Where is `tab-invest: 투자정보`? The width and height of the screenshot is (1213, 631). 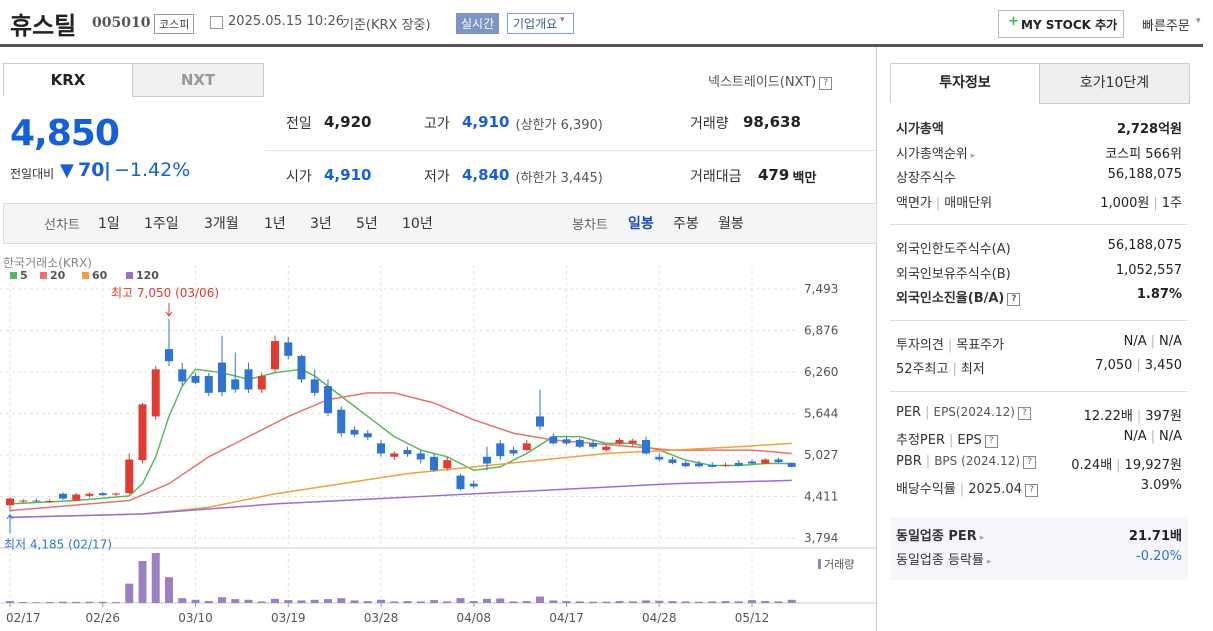 tab-invest: 투자정보 is located at coordinates (965, 83).